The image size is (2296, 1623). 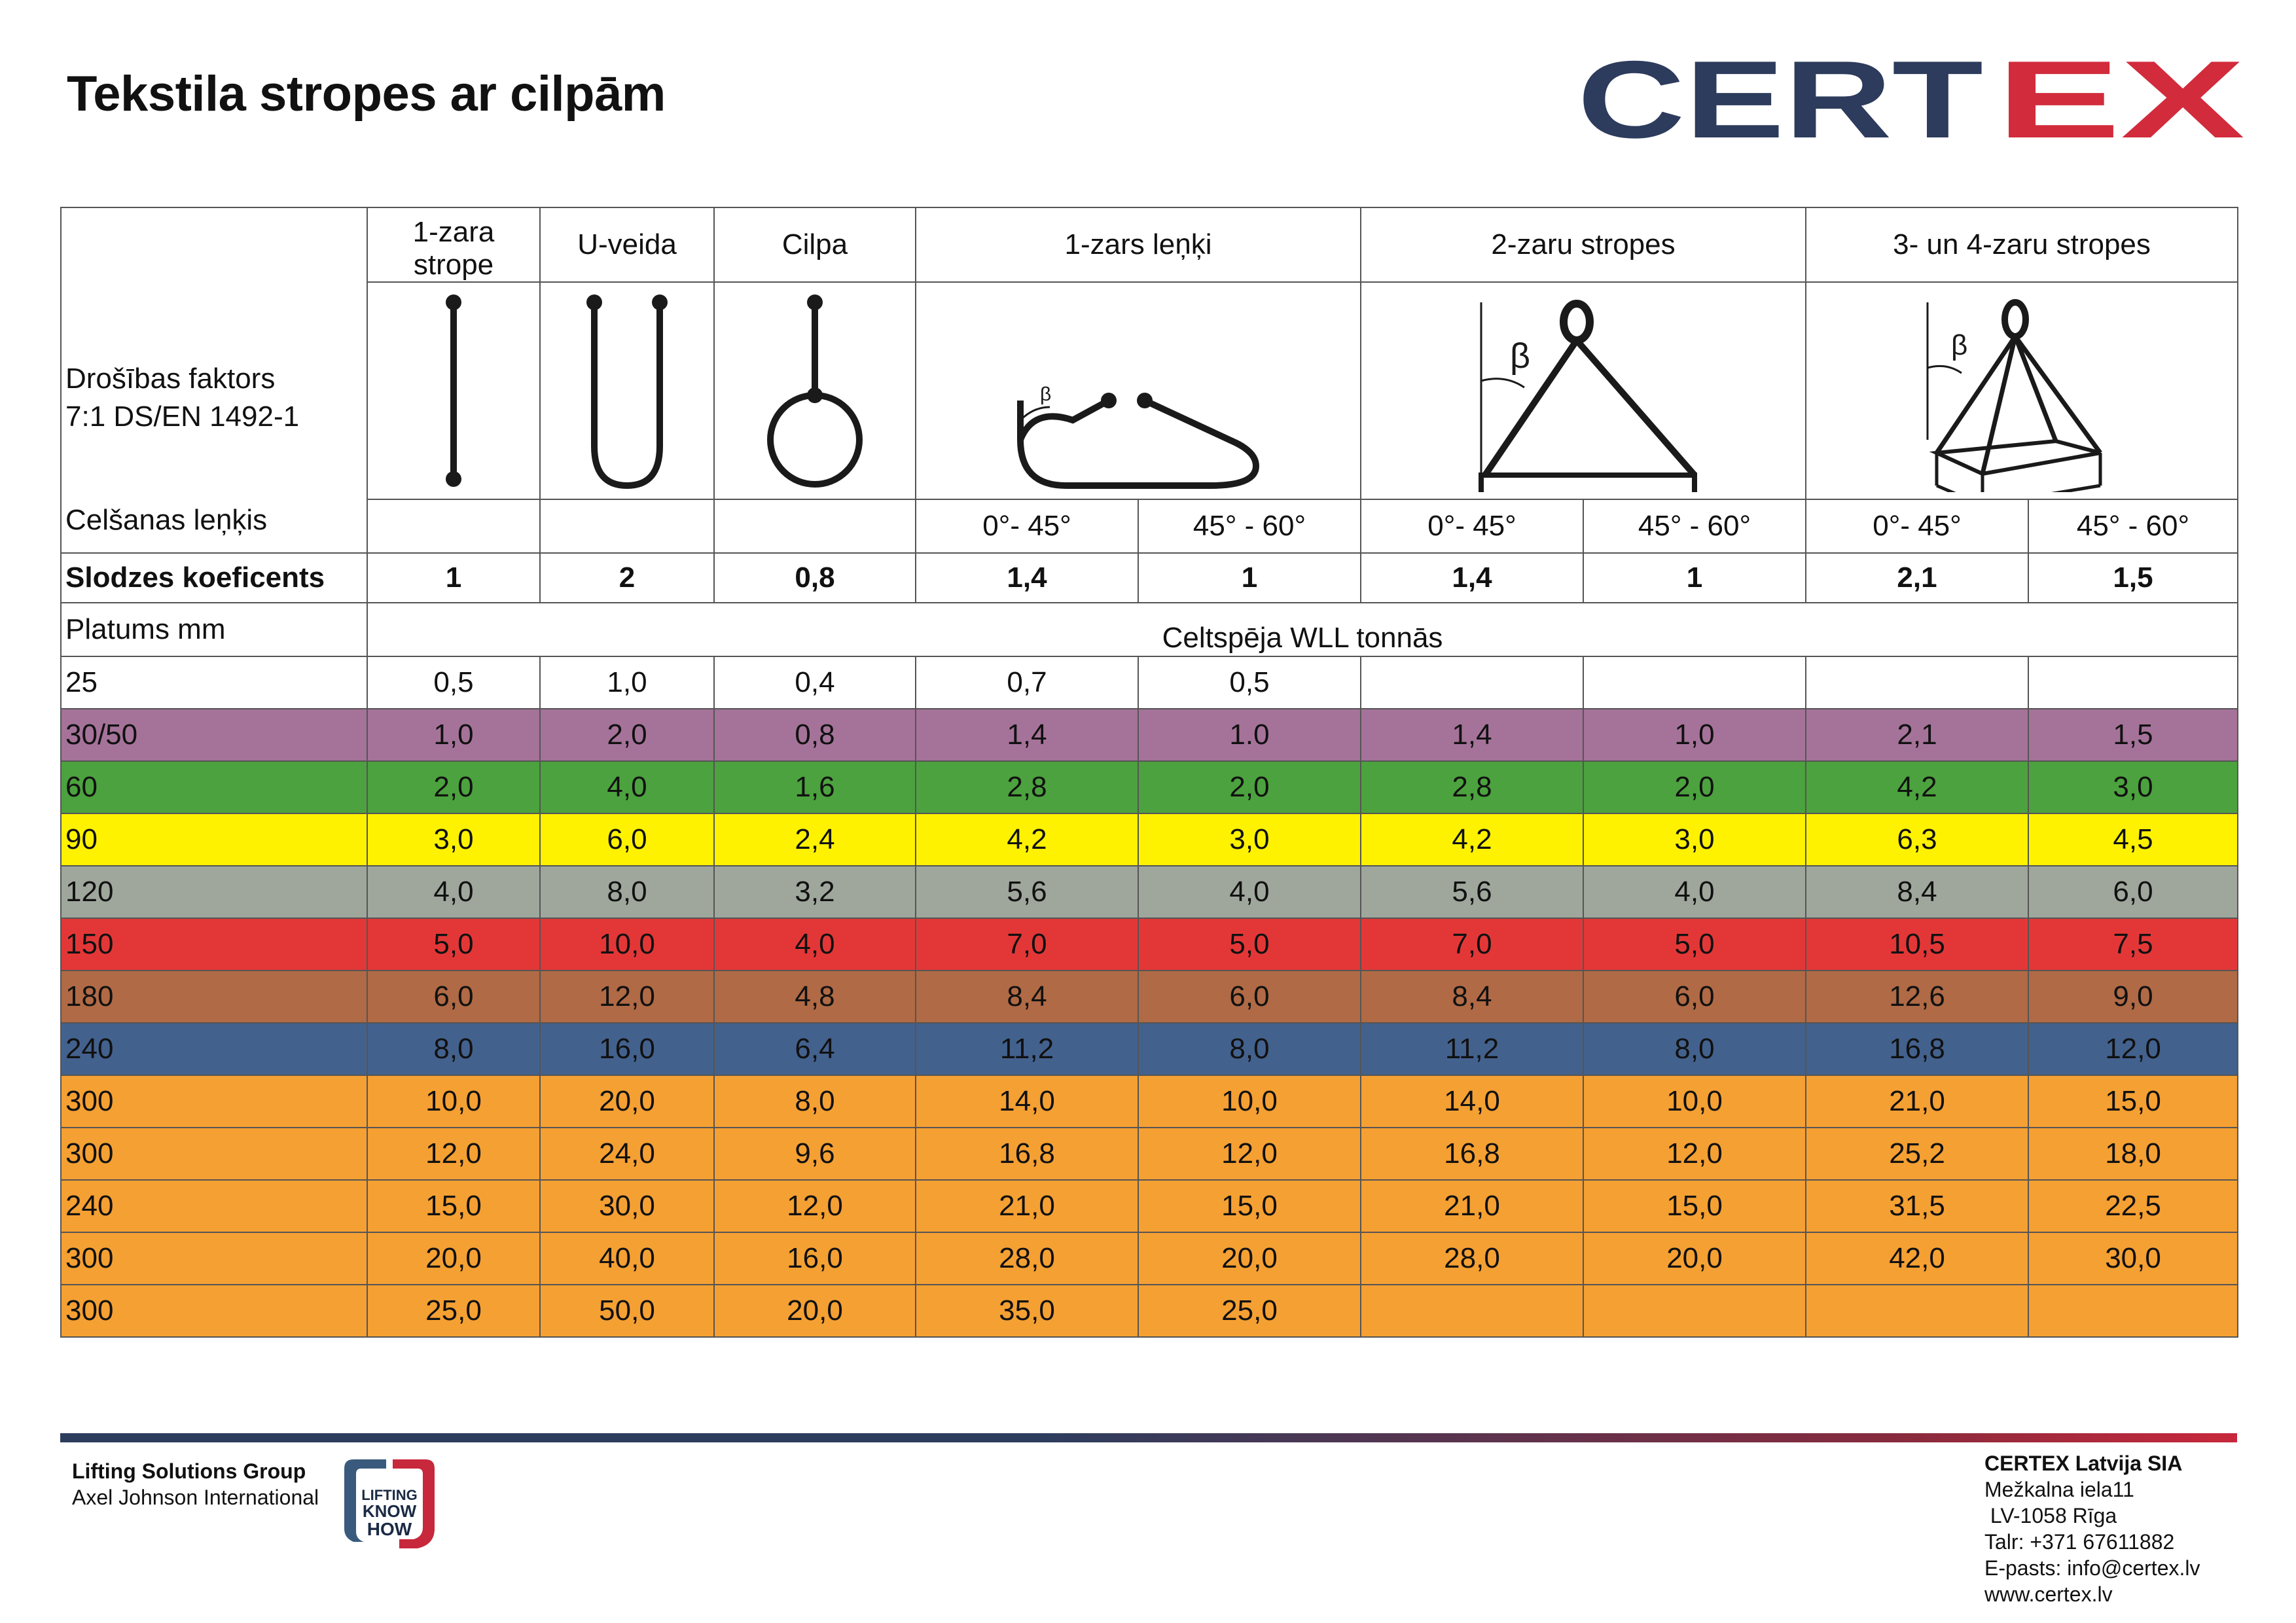 What do you see at coordinates (814, 892) in the screenshot?
I see `wll-cell: 3,2` at bounding box center [814, 892].